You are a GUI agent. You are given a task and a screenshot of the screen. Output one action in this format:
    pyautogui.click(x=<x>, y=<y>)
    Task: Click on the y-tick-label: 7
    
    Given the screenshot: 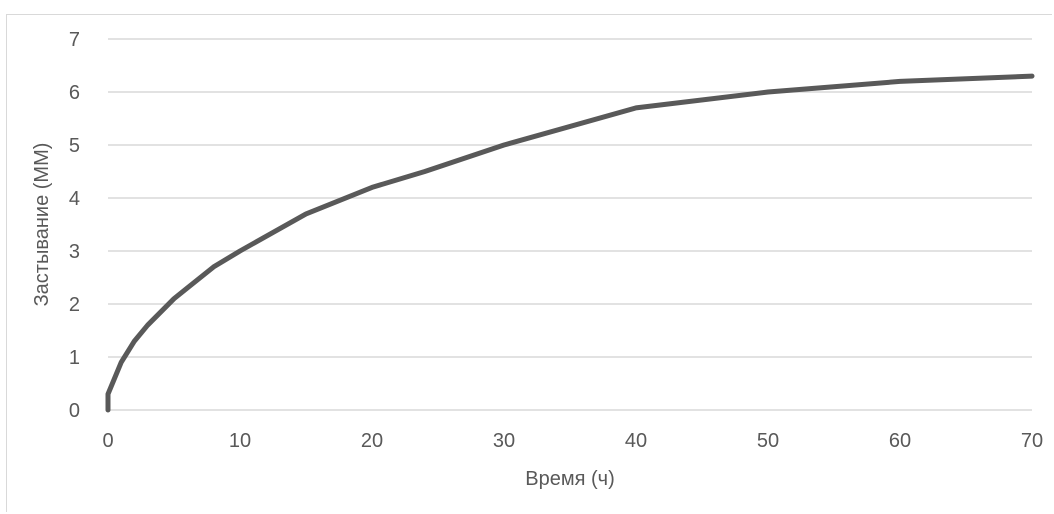 What is the action you would take?
    pyautogui.click(x=74, y=40)
    